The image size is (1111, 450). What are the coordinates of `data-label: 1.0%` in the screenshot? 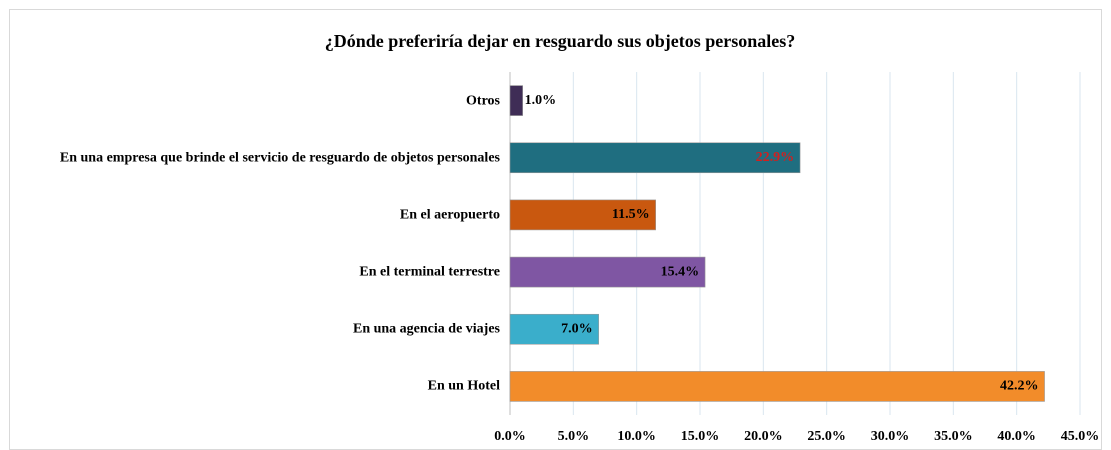 It's located at (541, 100).